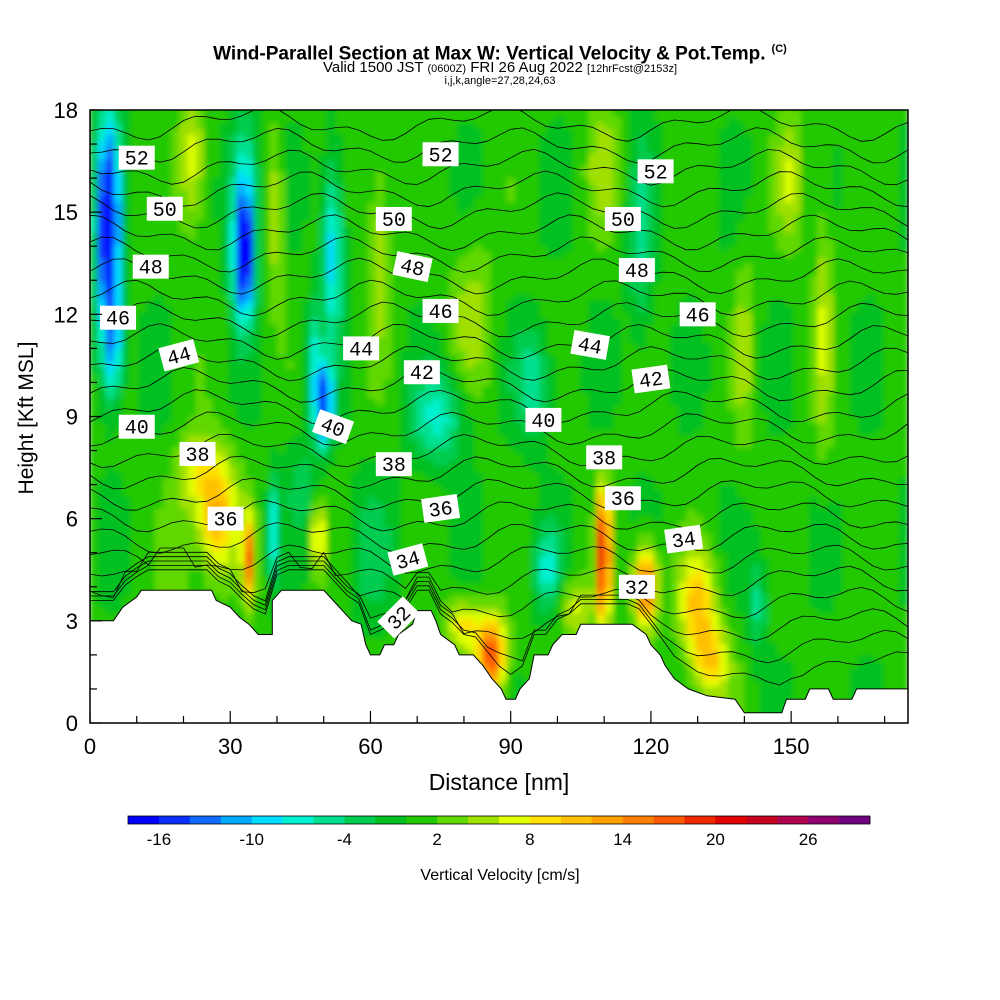 The width and height of the screenshot is (1000, 1000). Describe the element at coordinates (72, 519) in the screenshot. I see `y-tick-label: 6` at that location.